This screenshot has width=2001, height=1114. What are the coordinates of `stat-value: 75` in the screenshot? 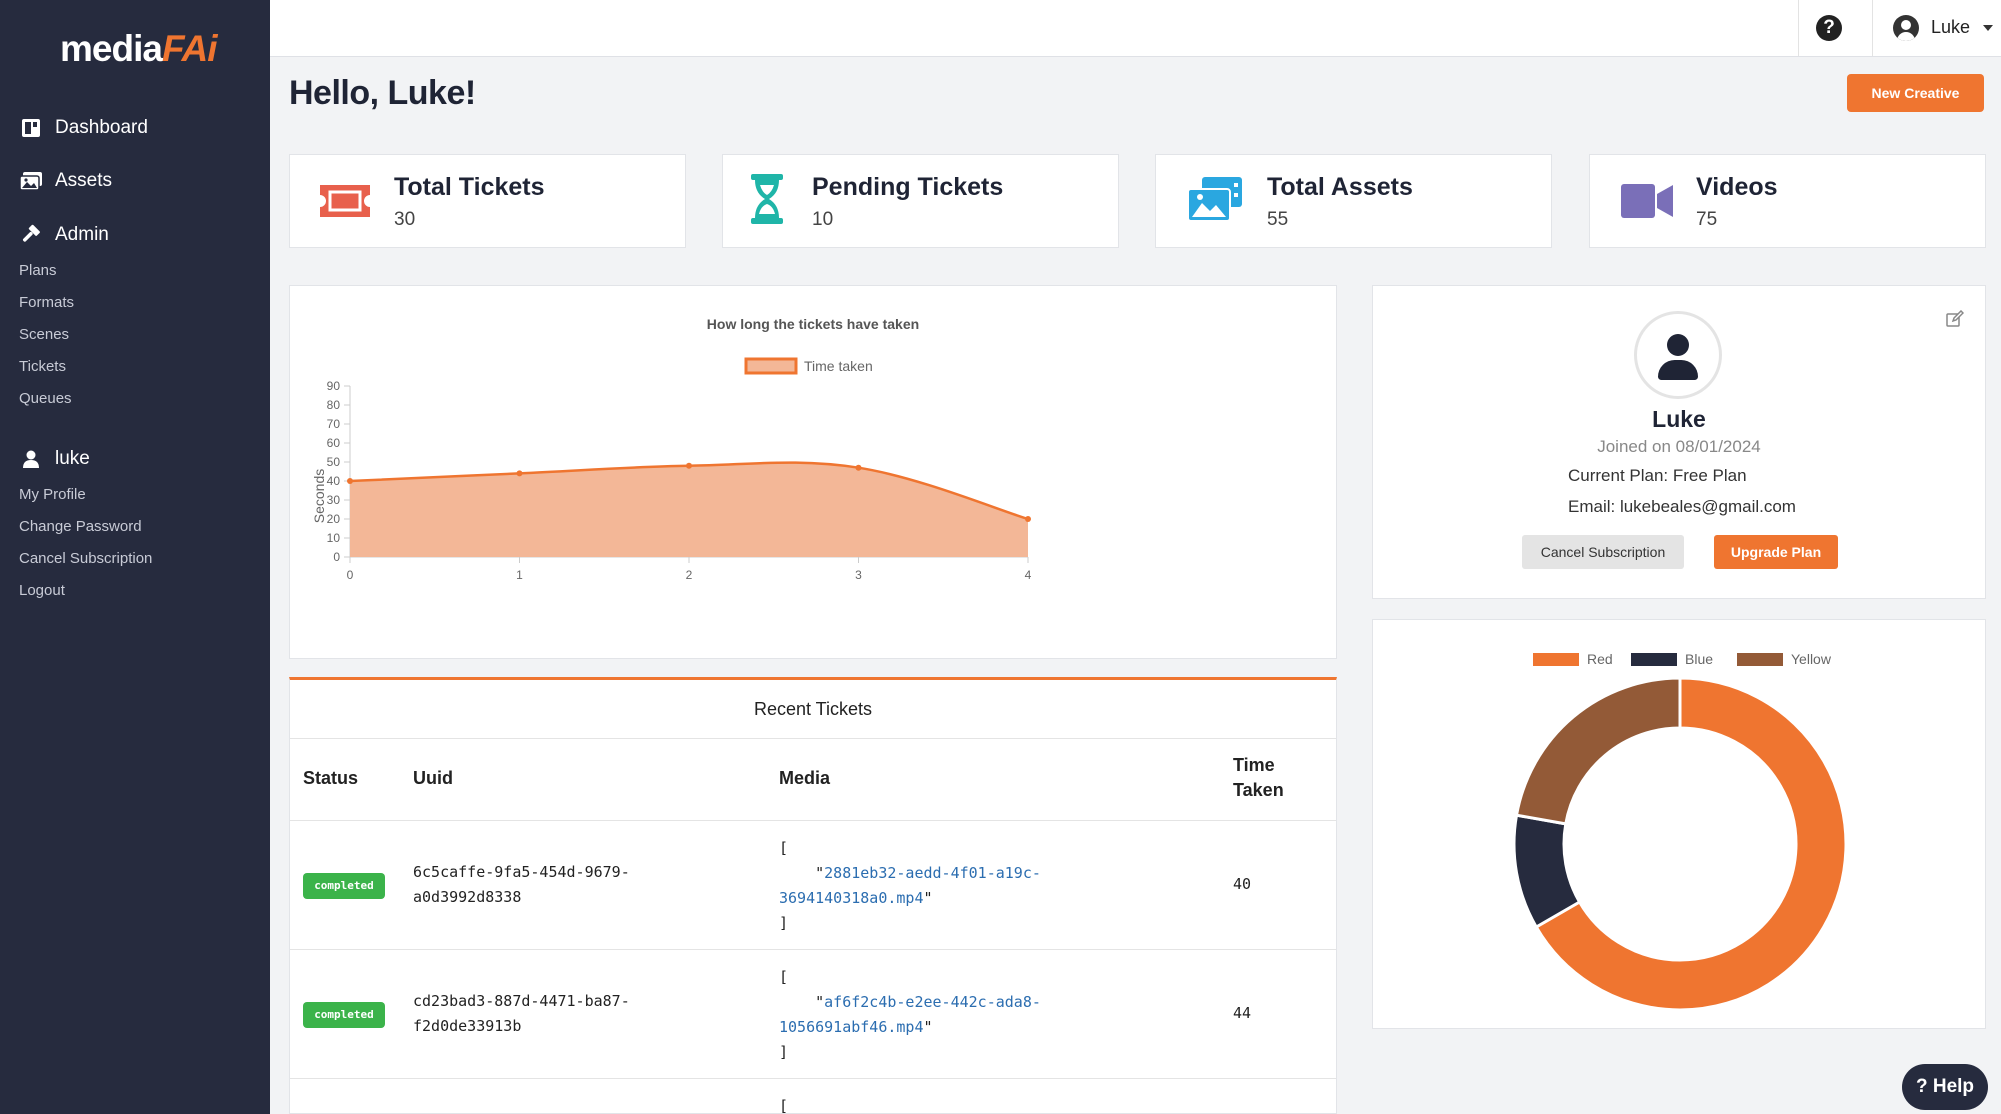 It's located at (1707, 219).